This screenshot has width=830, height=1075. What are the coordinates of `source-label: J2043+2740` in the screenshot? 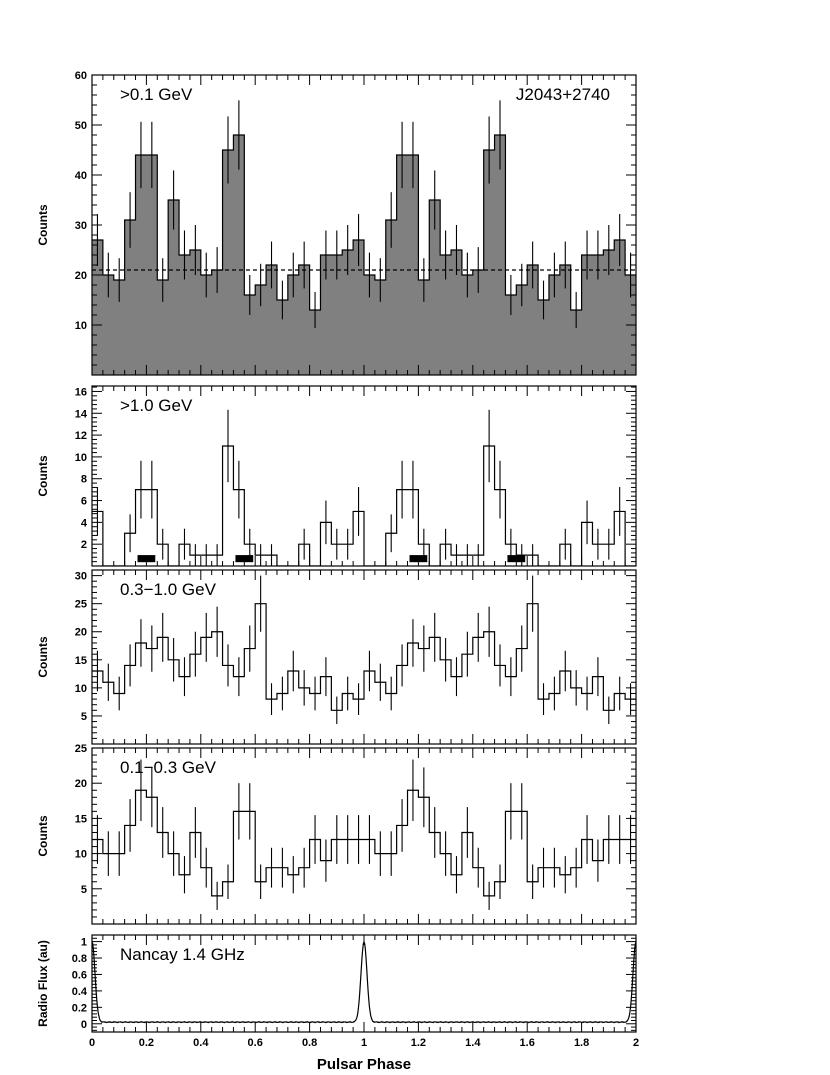 It's located at (563, 94).